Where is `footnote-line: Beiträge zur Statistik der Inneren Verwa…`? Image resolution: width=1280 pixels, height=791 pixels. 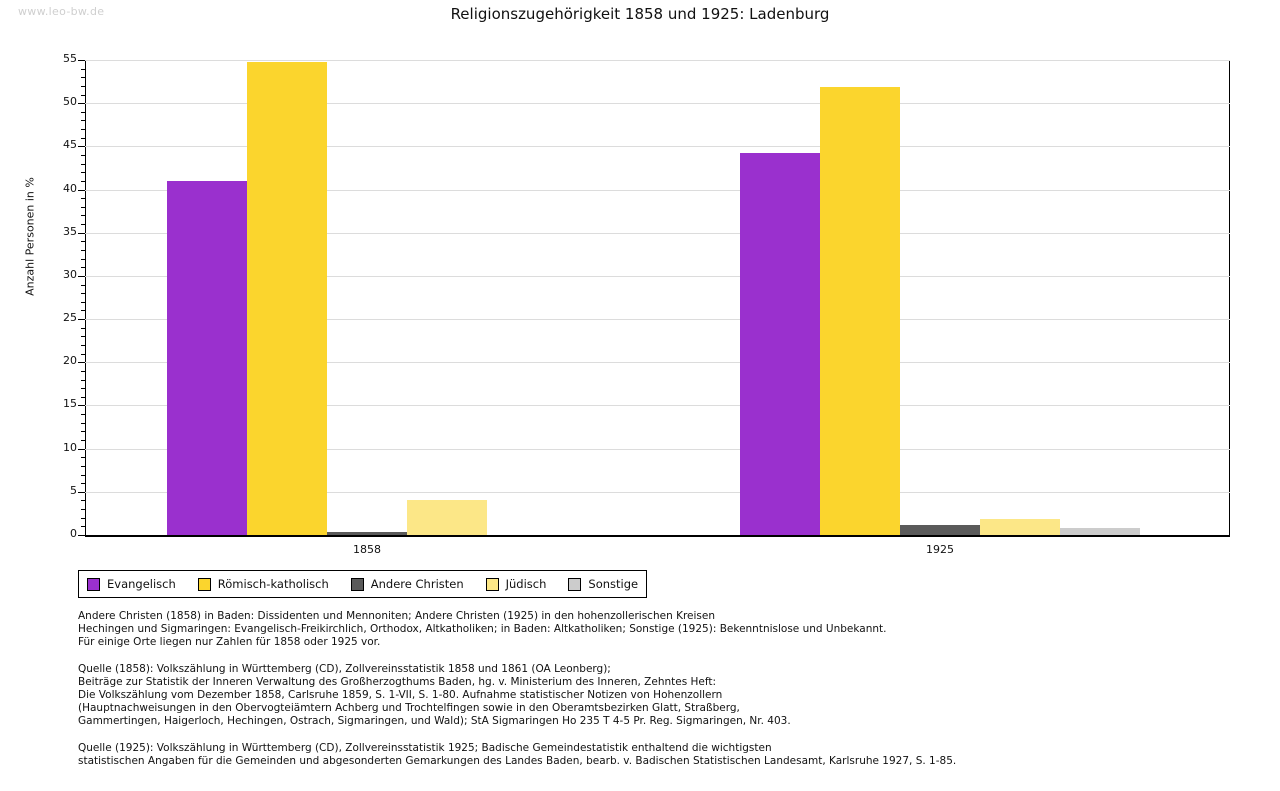
footnote-line: Beiträge zur Statistik der Inneren Verwa… is located at coordinates (397, 682).